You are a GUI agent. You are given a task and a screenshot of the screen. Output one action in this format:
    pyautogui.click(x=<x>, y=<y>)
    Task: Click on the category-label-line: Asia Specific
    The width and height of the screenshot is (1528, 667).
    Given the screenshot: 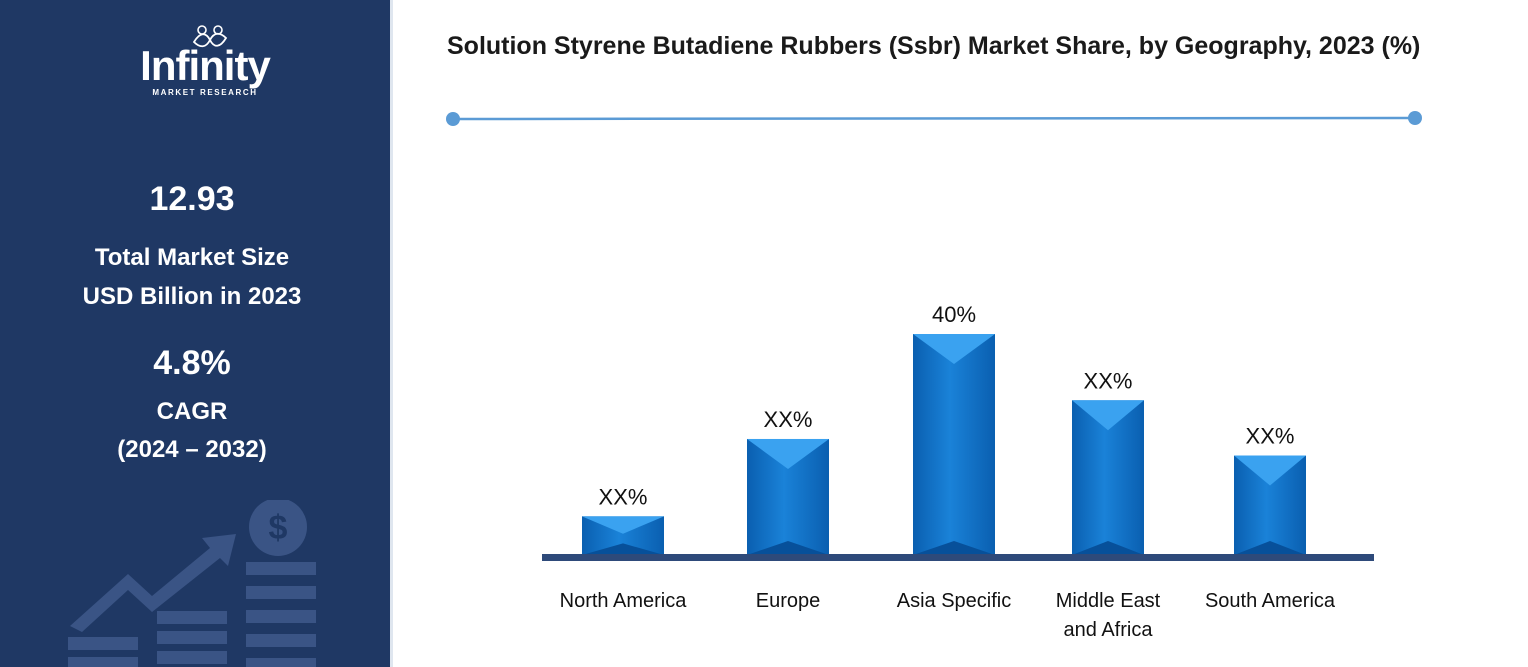 What is the action you would take?
    pyautogui.click(x=954, y=601)
    